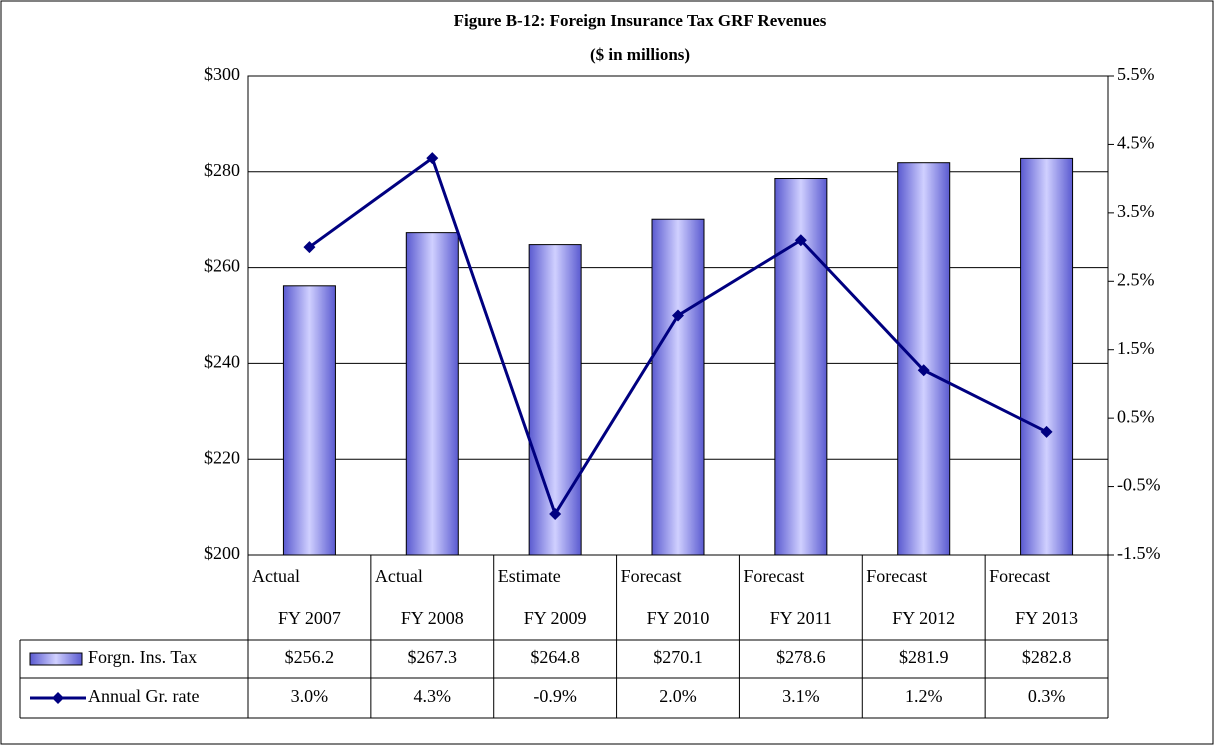  I want to click on chart-subtitle: ($ in millions), so click(640, 54).